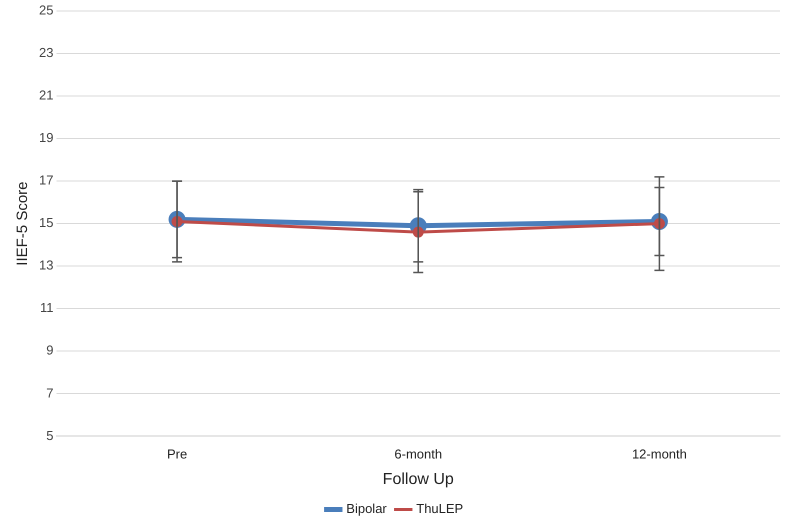 Image resolution: width=800 pixels, height=531 pixels. I want to click on y-axis-title: IIEF-5 Score, so click(23, 224).